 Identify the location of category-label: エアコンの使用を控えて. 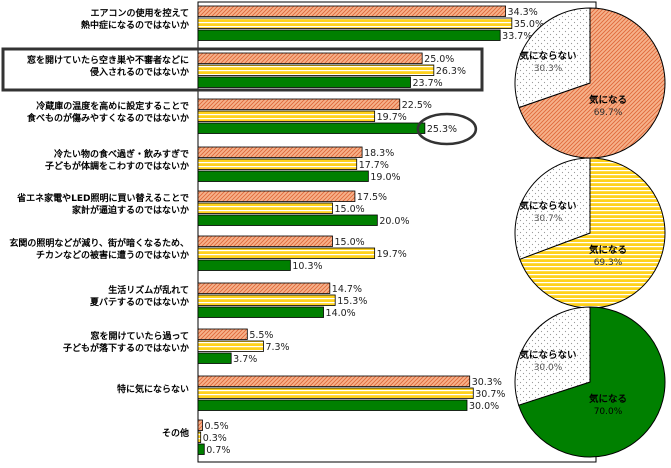
(139, 13).